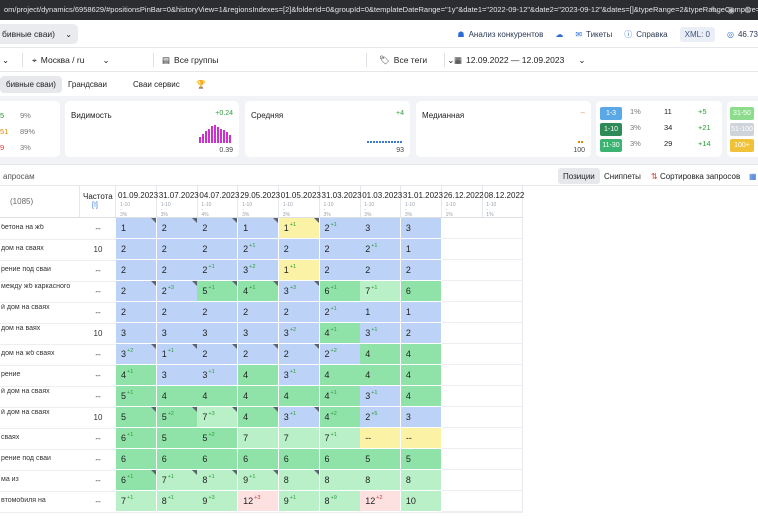  I want to click on table-settings-icon: ▦, so click(753, 176).